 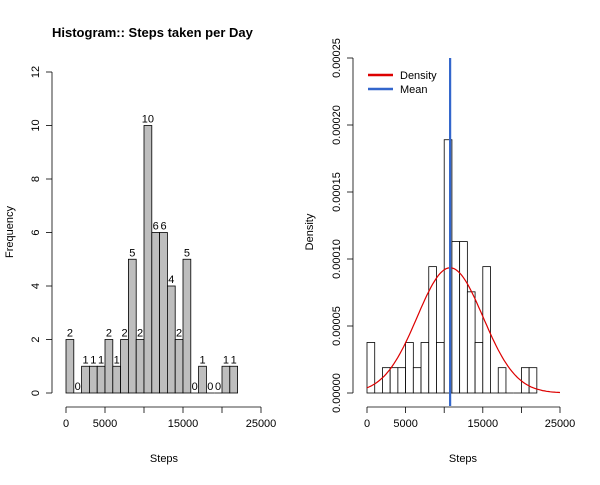 I want to click on y-tick-label: 10, so click(x=36, y=125).